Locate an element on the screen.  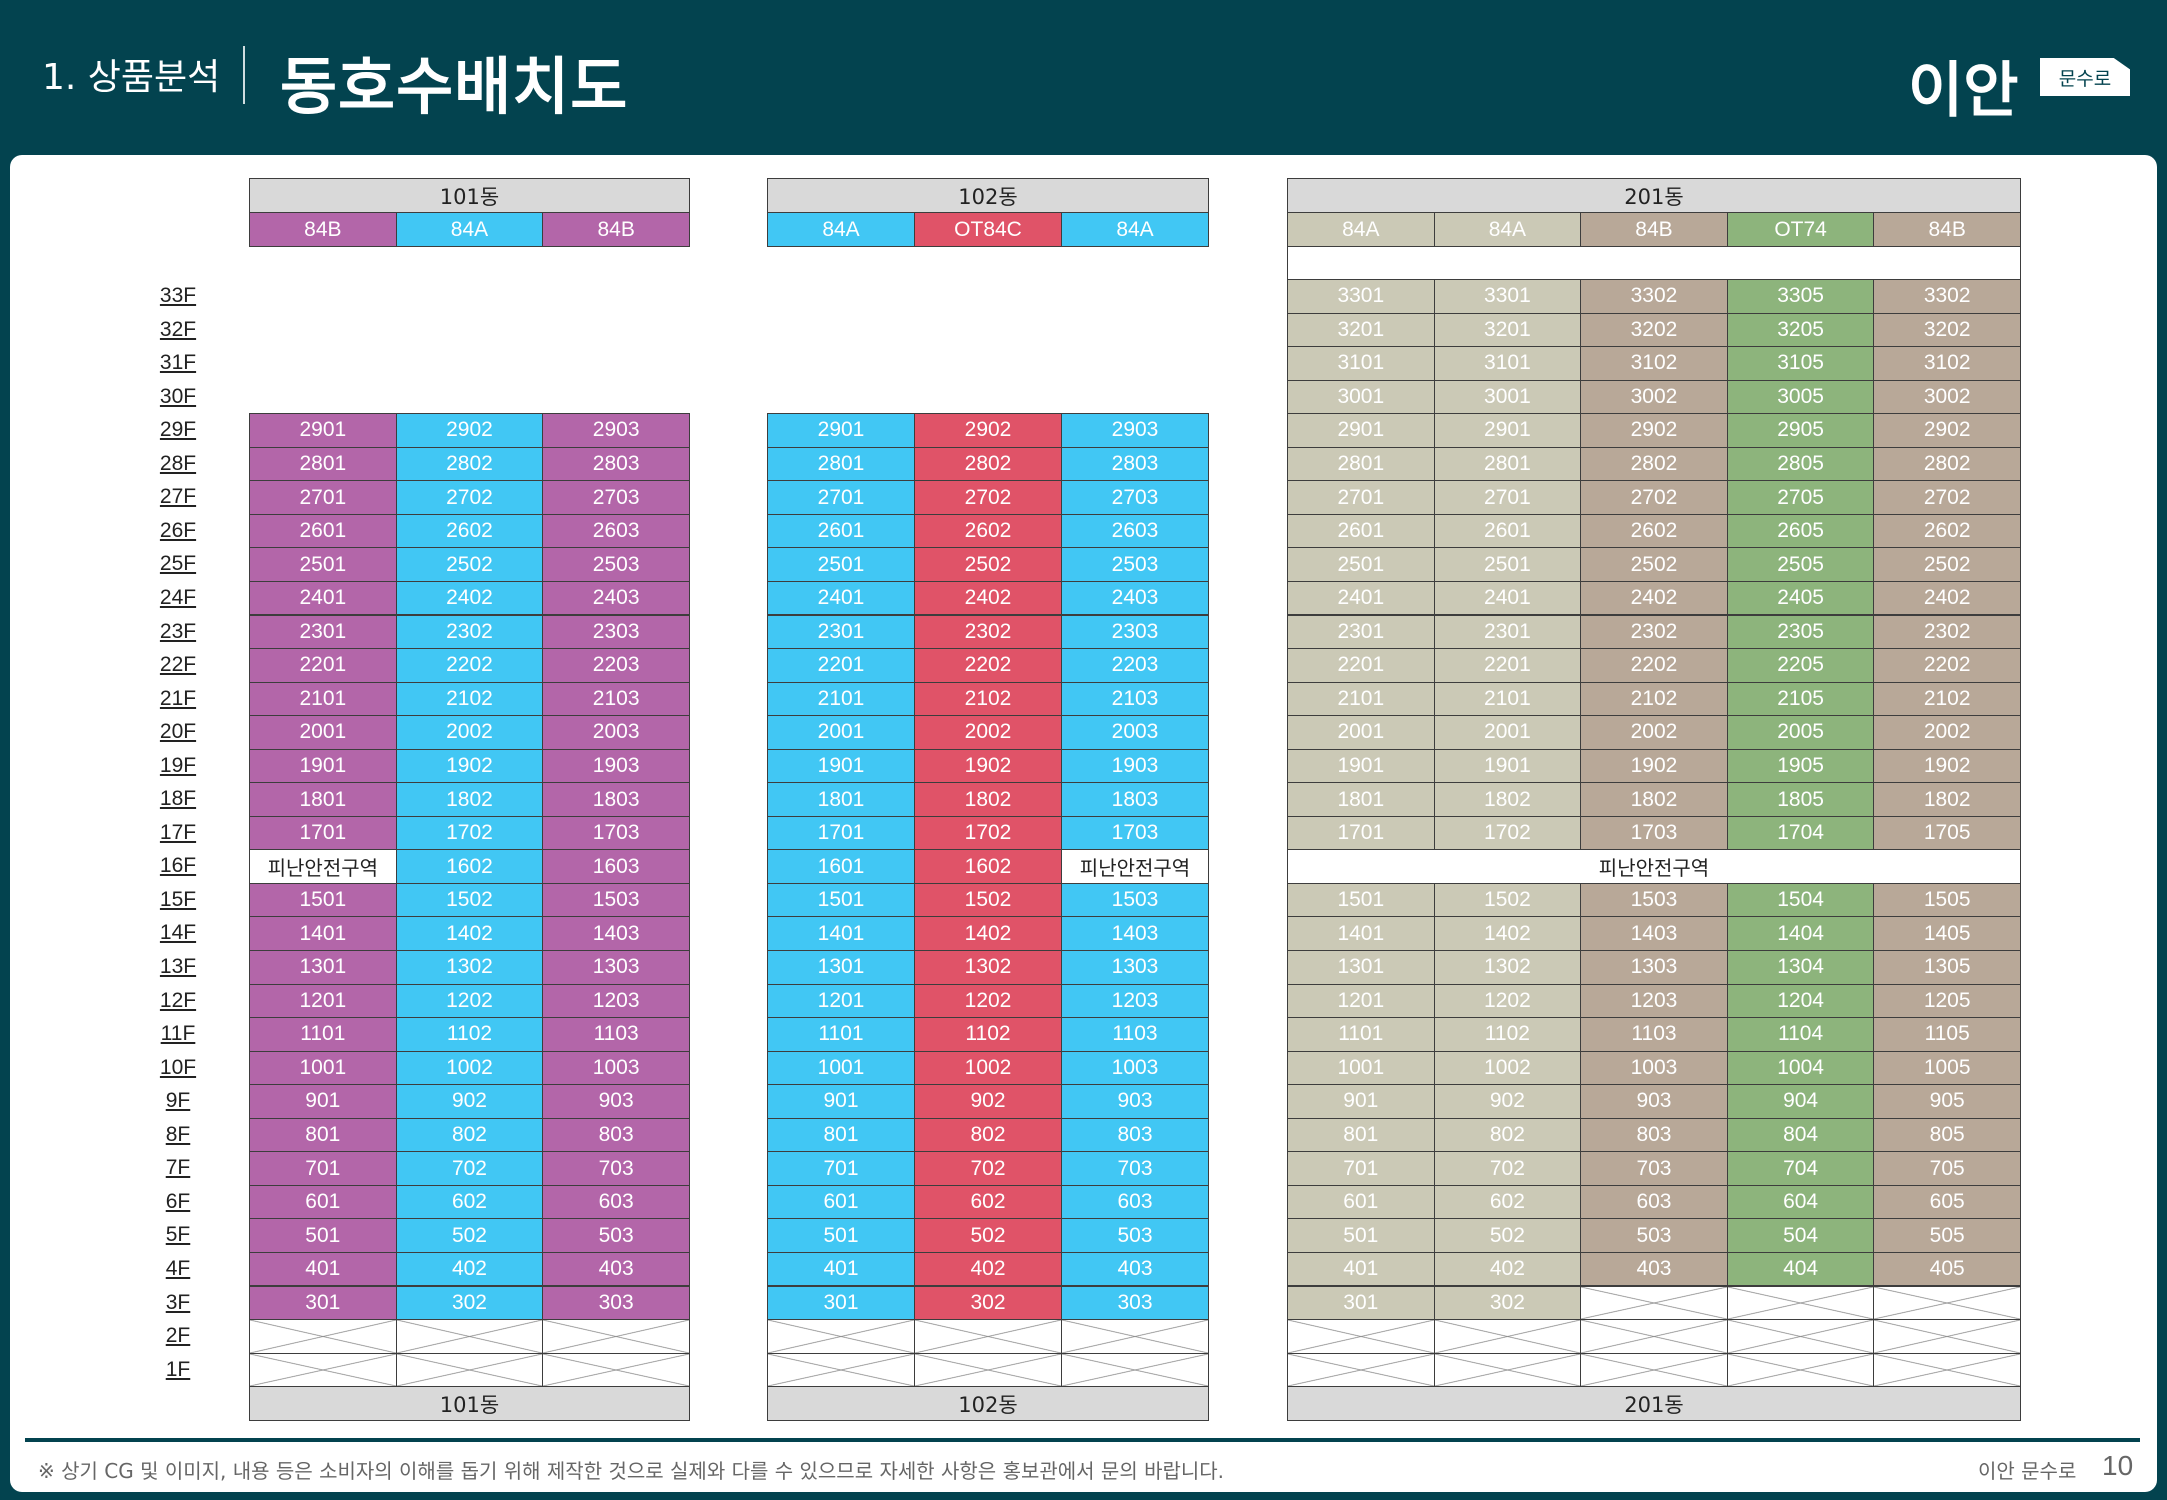
unit-cell: 604 is located at coordinates (1800, 1202).